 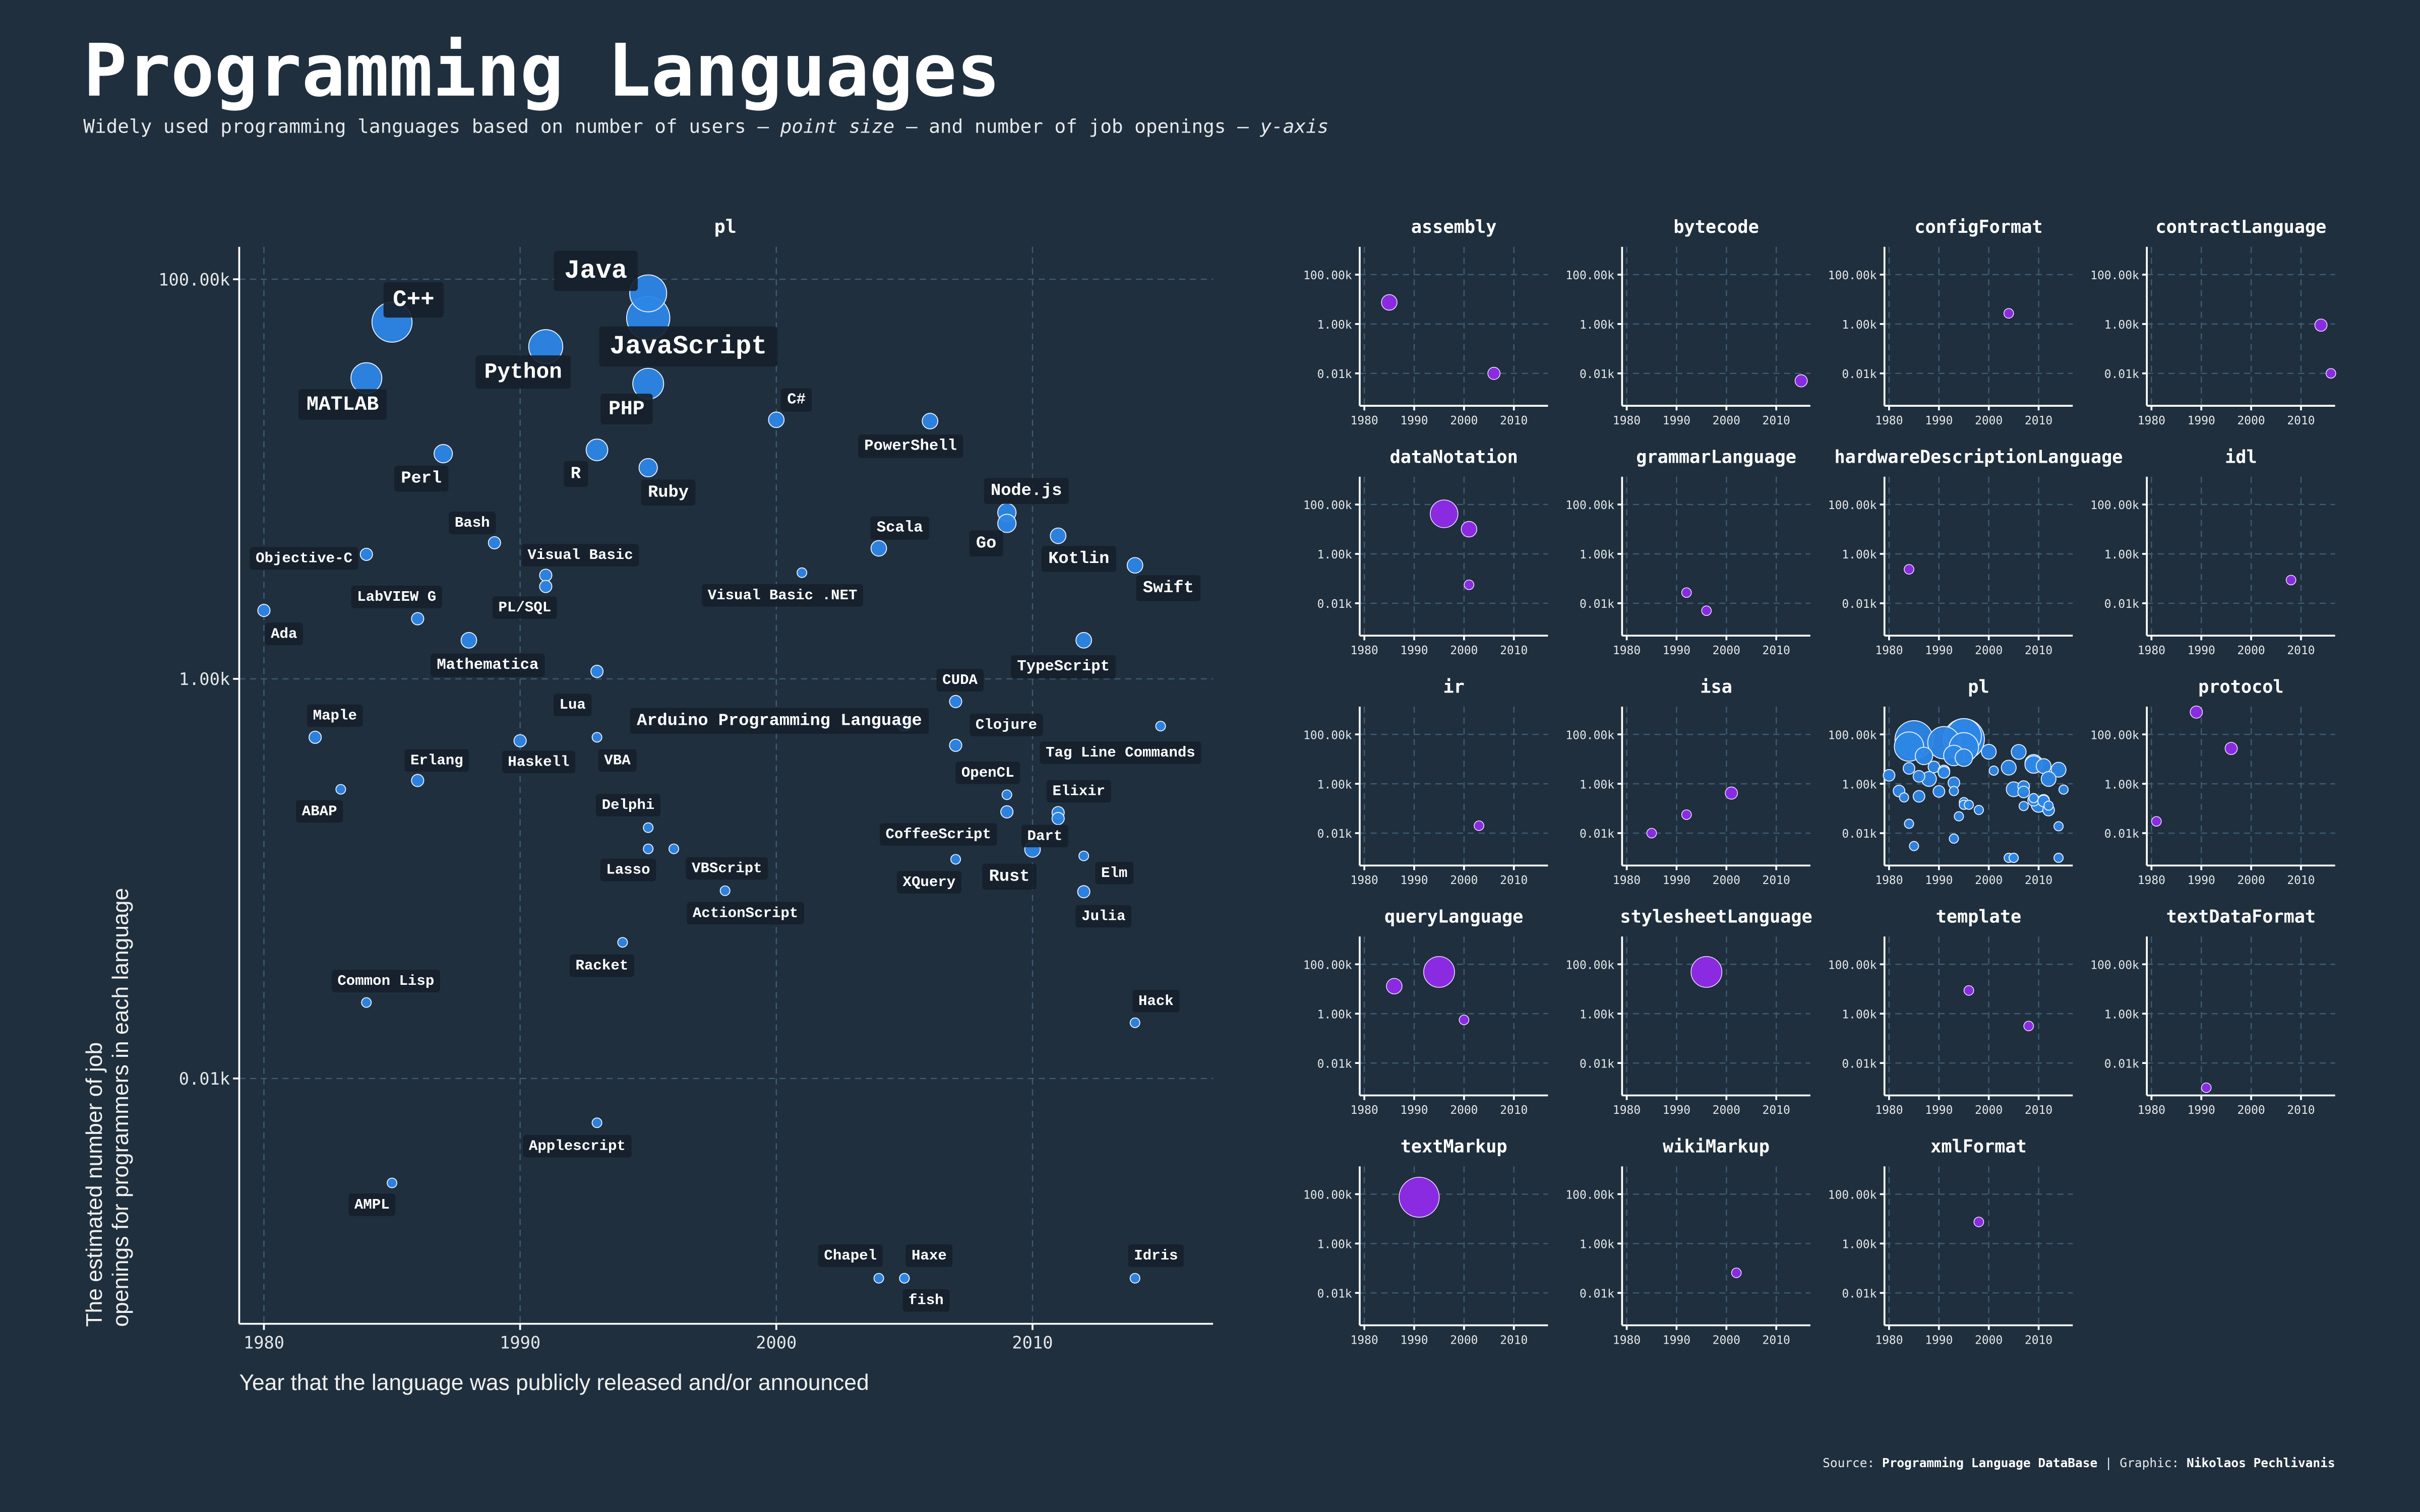 I want to click on point-label: Haskell, so click(x=539, y=762).